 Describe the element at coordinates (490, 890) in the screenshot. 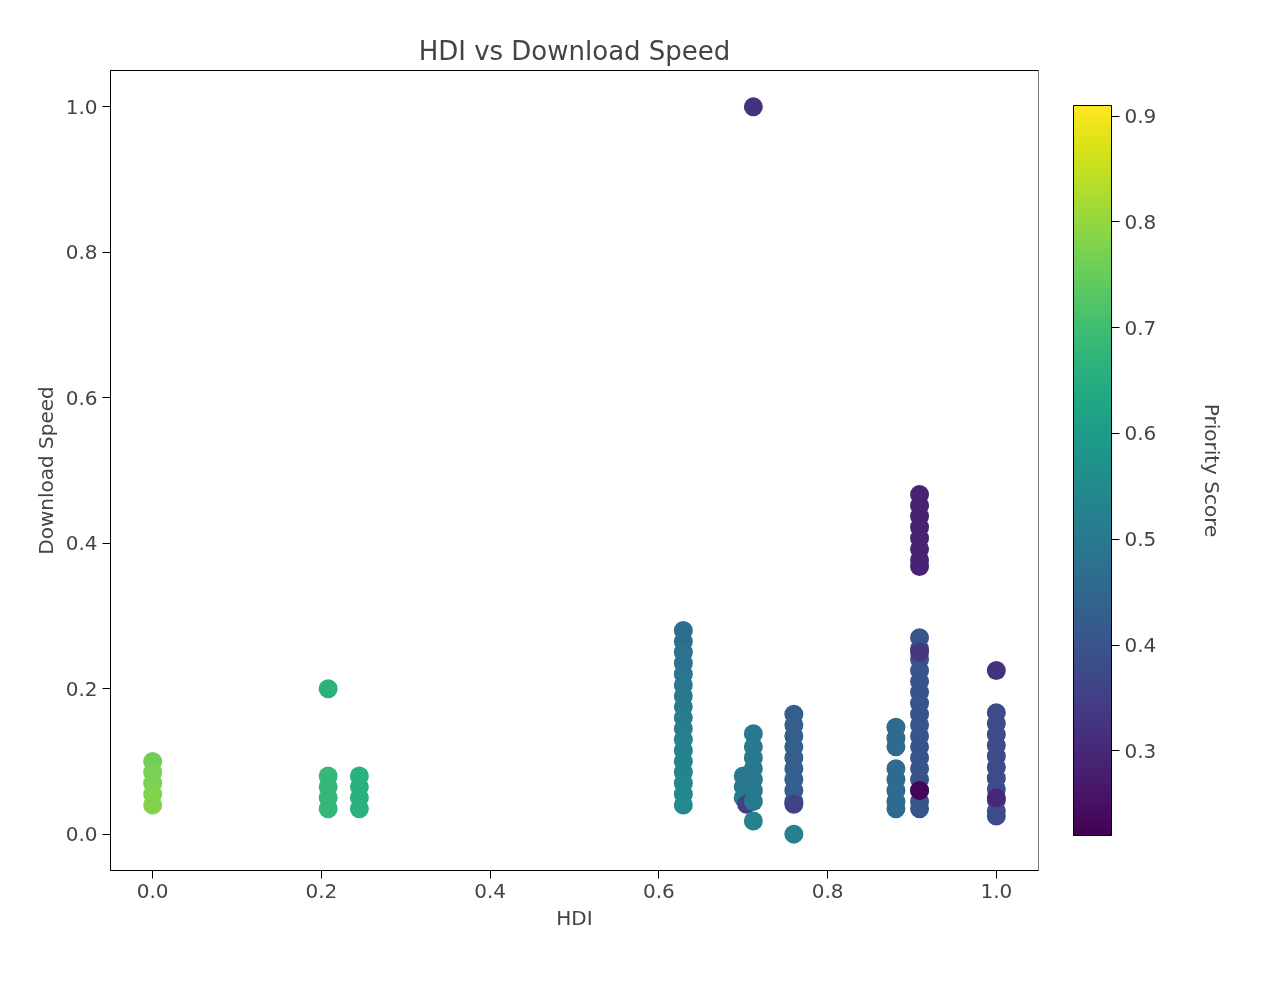

I see `x-tick-label: 0.4` at that location.